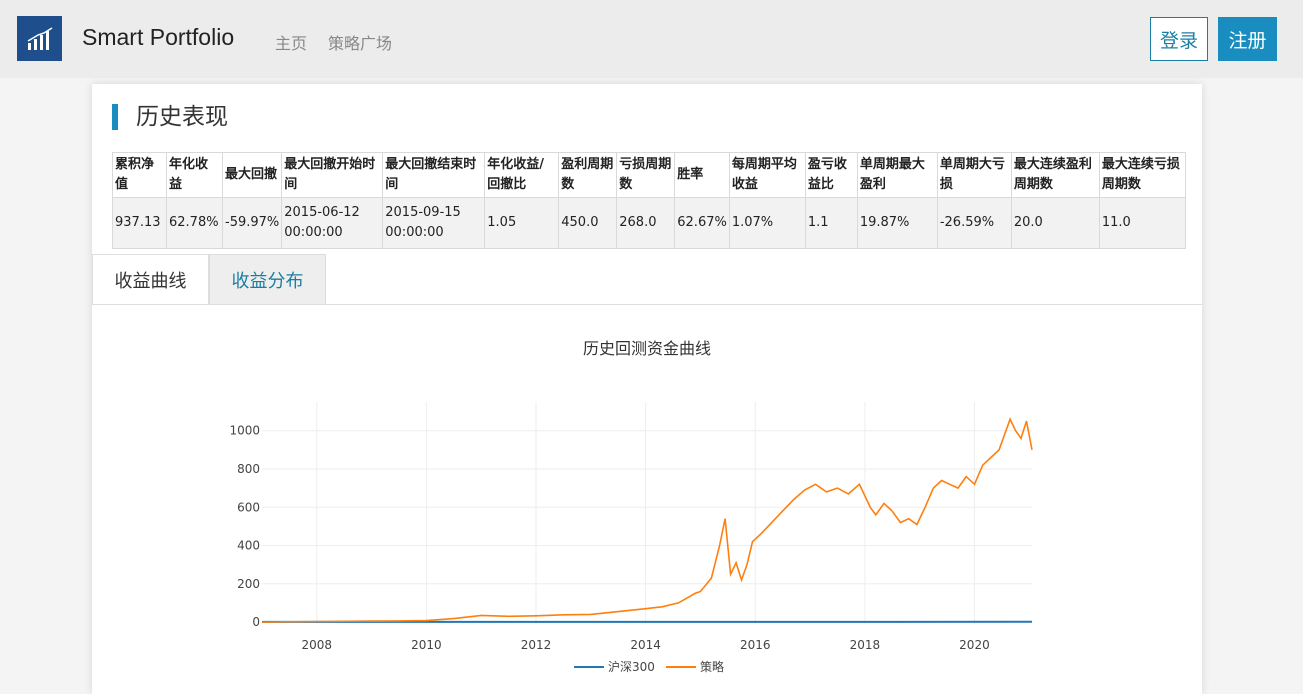  What do you see at coordinates (426, 645) in the screenshot?
I see `x-tick-label: 2010` at bounding box center [426, 645].